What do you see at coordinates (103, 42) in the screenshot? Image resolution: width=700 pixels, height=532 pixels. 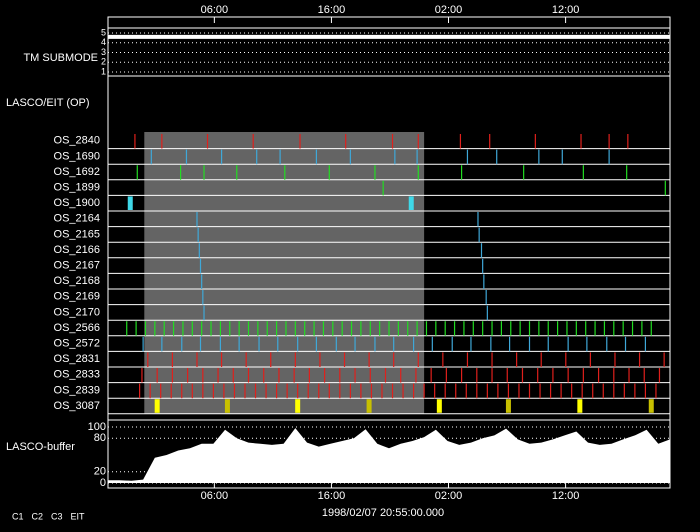 I see `y-tick-label: 4` at bounding box center [103, 42].